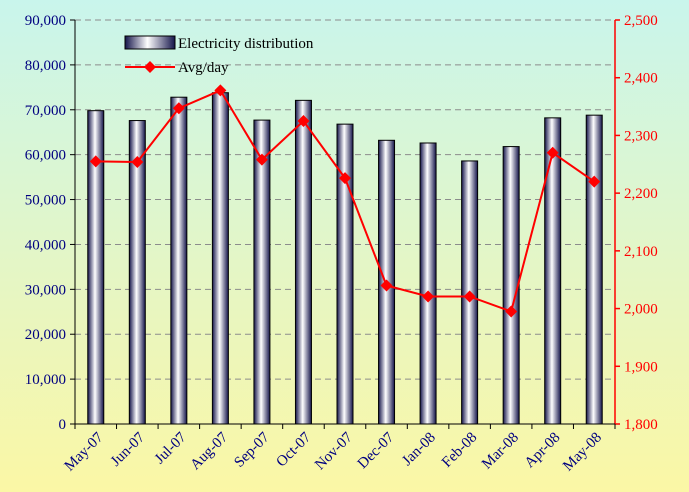 Image resolution: width=689 pixels, height=492 pixels. What do you see at coordinates (641, 194) in the screenshot?
I see `y-right-tick-label: 2,200` at bounding box center [641, 194].